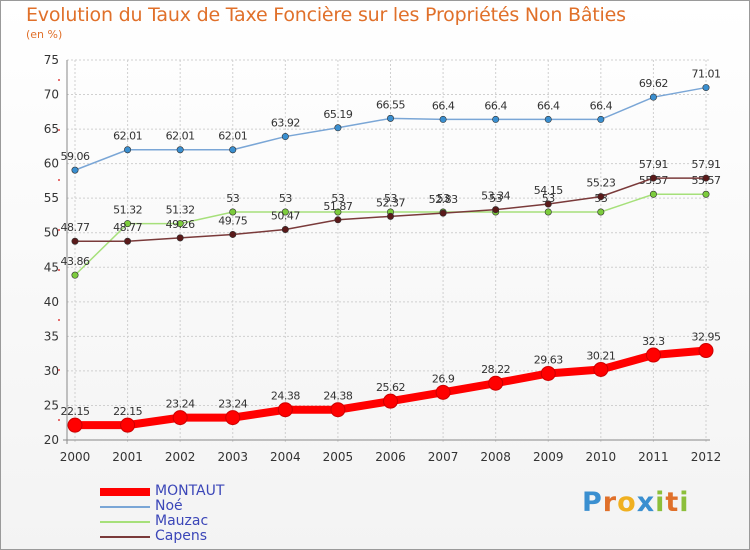 The image size is (750, 550). I want to click on data-label-capens: 49.75, so click(232, 220).